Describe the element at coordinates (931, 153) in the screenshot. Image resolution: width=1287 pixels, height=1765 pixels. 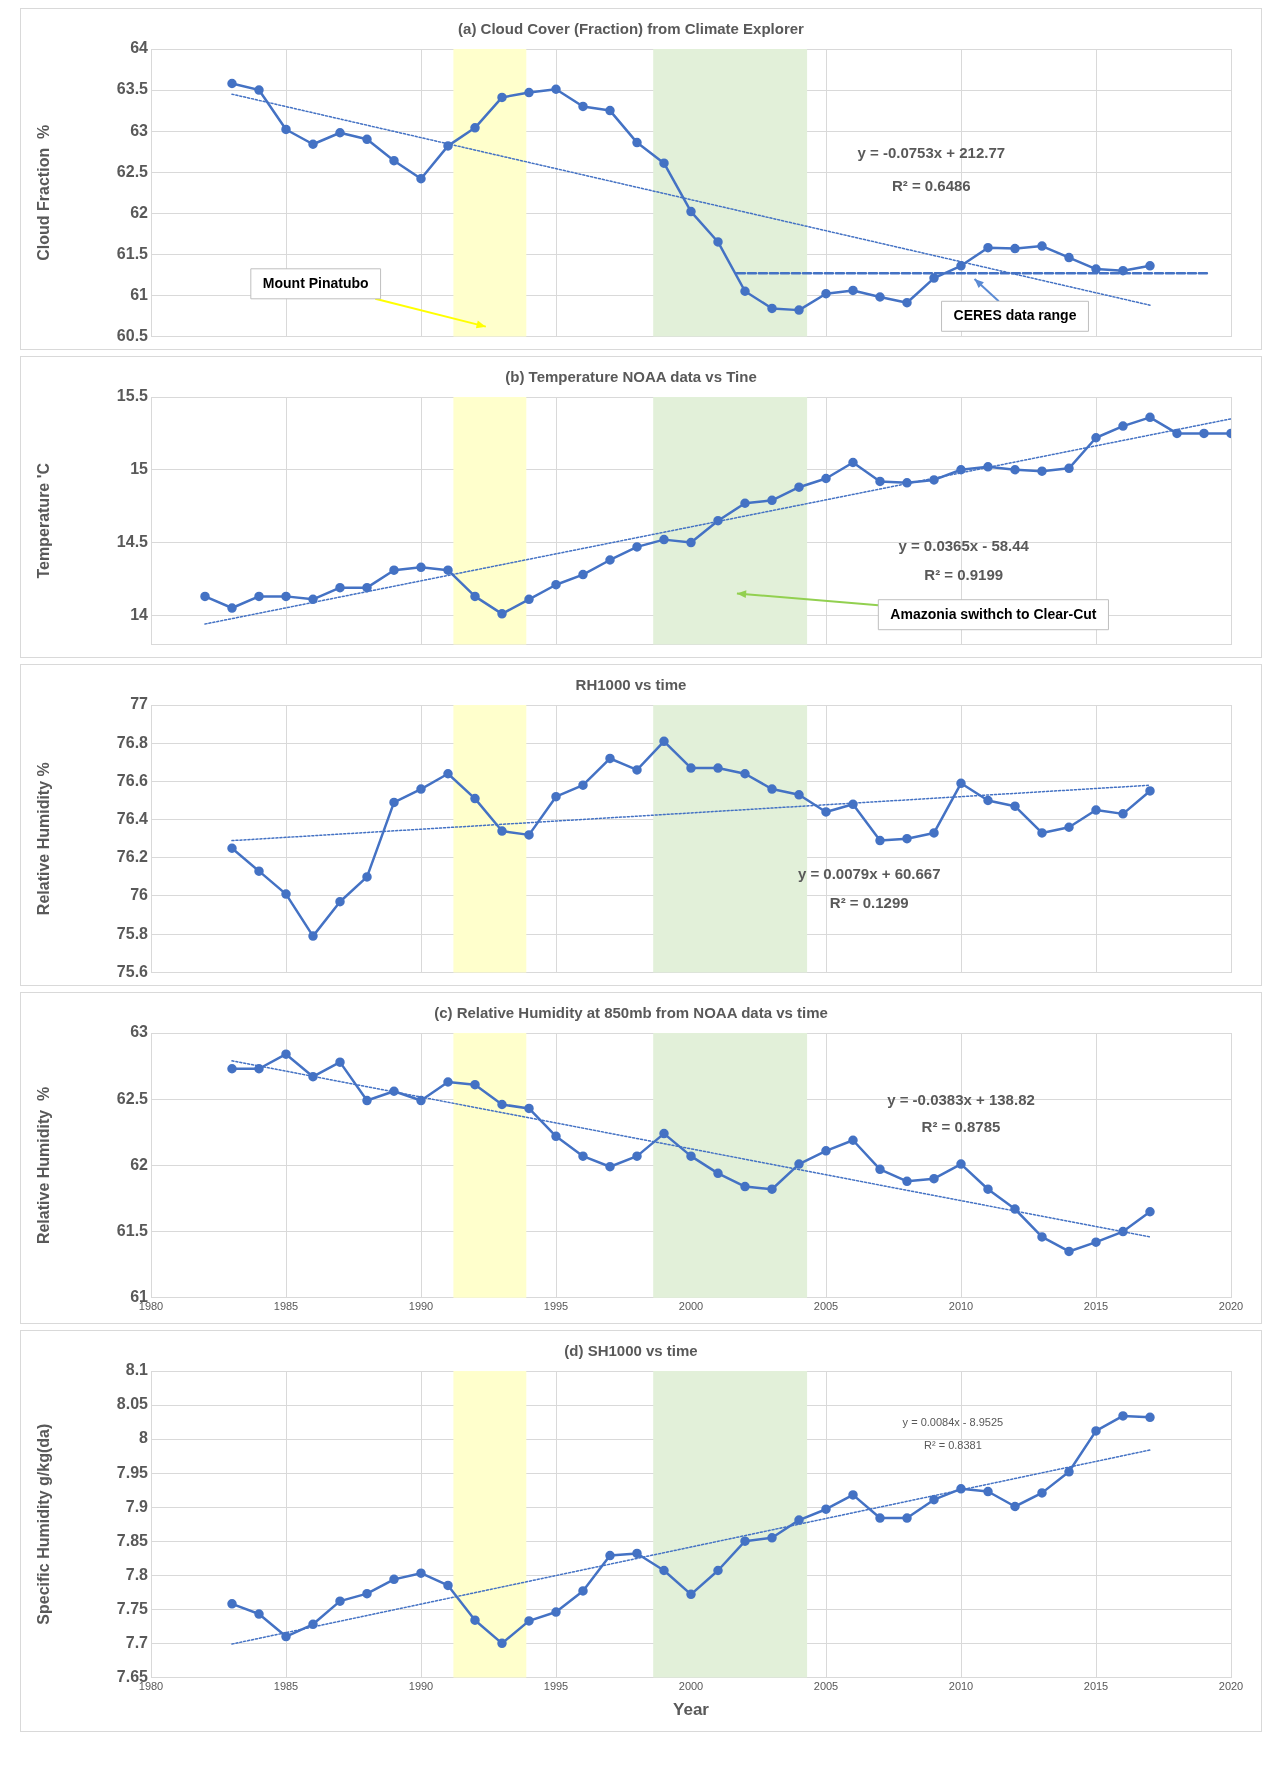
I see `annotation: y = -0.0753x + 212.77` at that location.